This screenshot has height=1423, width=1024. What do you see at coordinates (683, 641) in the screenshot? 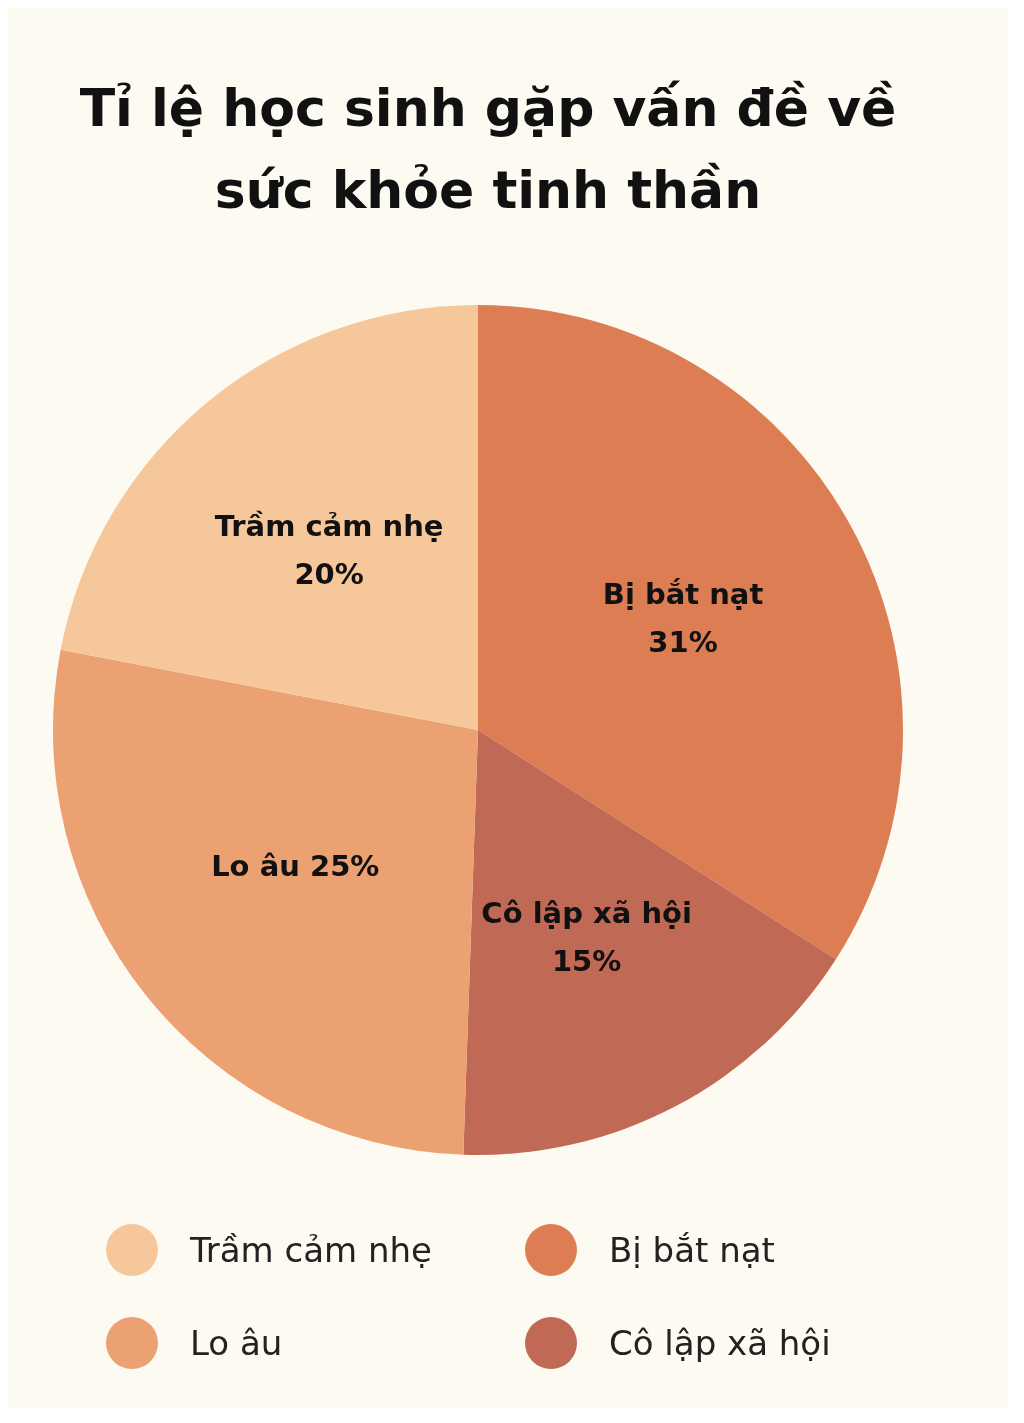
I see `data-label: 31%` at bounding box center [683, 641].